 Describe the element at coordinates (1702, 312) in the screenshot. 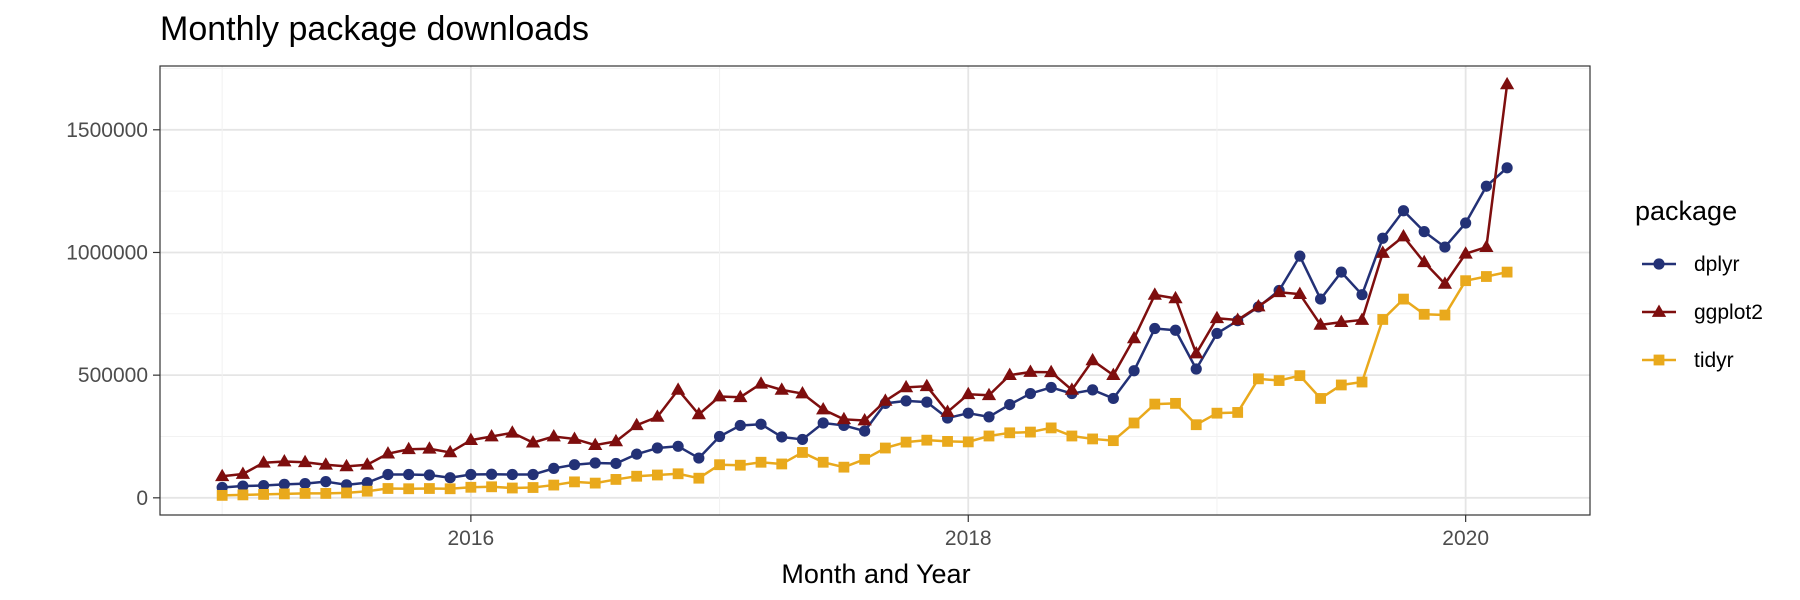

I see `legend-item-ggplot2: ggplot2` at that location.